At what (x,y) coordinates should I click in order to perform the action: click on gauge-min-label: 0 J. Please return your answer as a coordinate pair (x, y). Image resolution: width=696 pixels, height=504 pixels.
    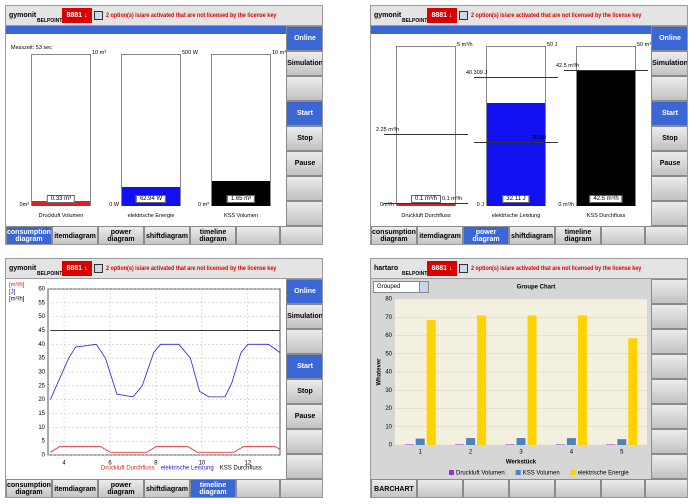
    Looking at the image, I should click on (480, 205).